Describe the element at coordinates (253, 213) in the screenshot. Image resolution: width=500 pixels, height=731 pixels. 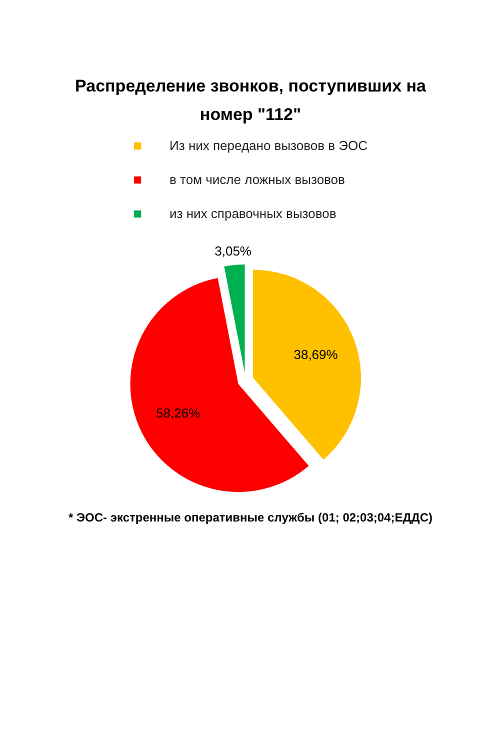
I see `legend-label: из них справочных вызовов` at that location.